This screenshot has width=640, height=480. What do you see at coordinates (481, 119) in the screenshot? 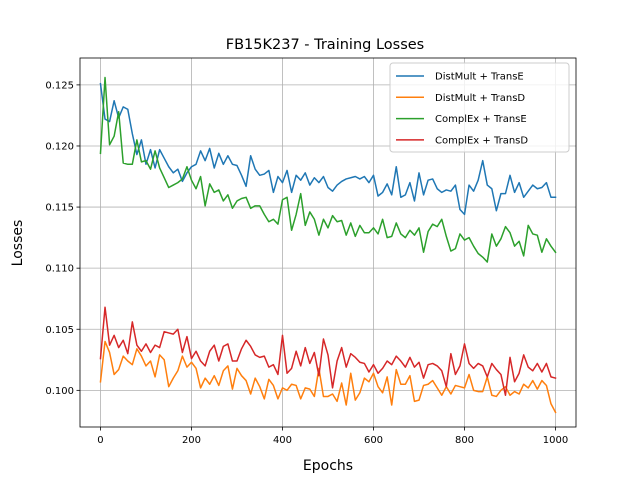
I see `legend-label: ComplEx + TransE` at bounding box center [481, 119].